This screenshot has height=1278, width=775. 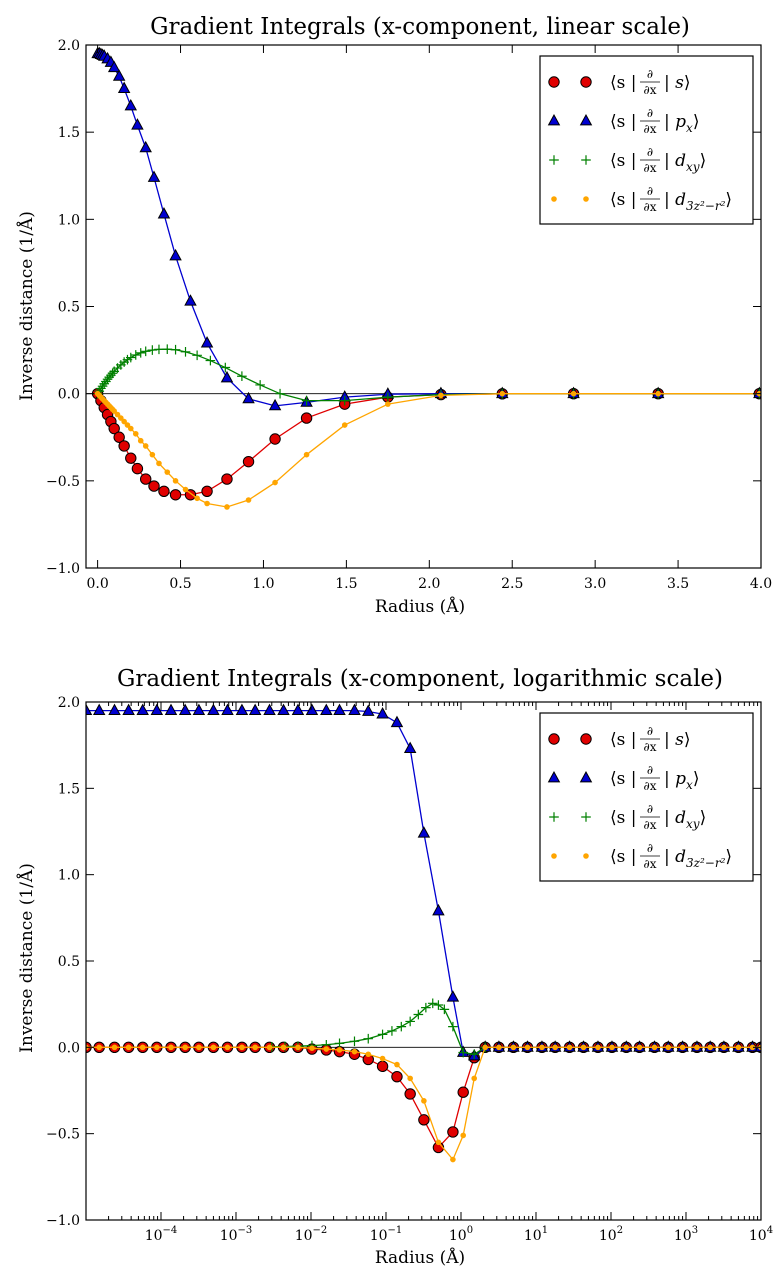 I want to click on y-tick-label: 0.0, so click(x=69, y=395).